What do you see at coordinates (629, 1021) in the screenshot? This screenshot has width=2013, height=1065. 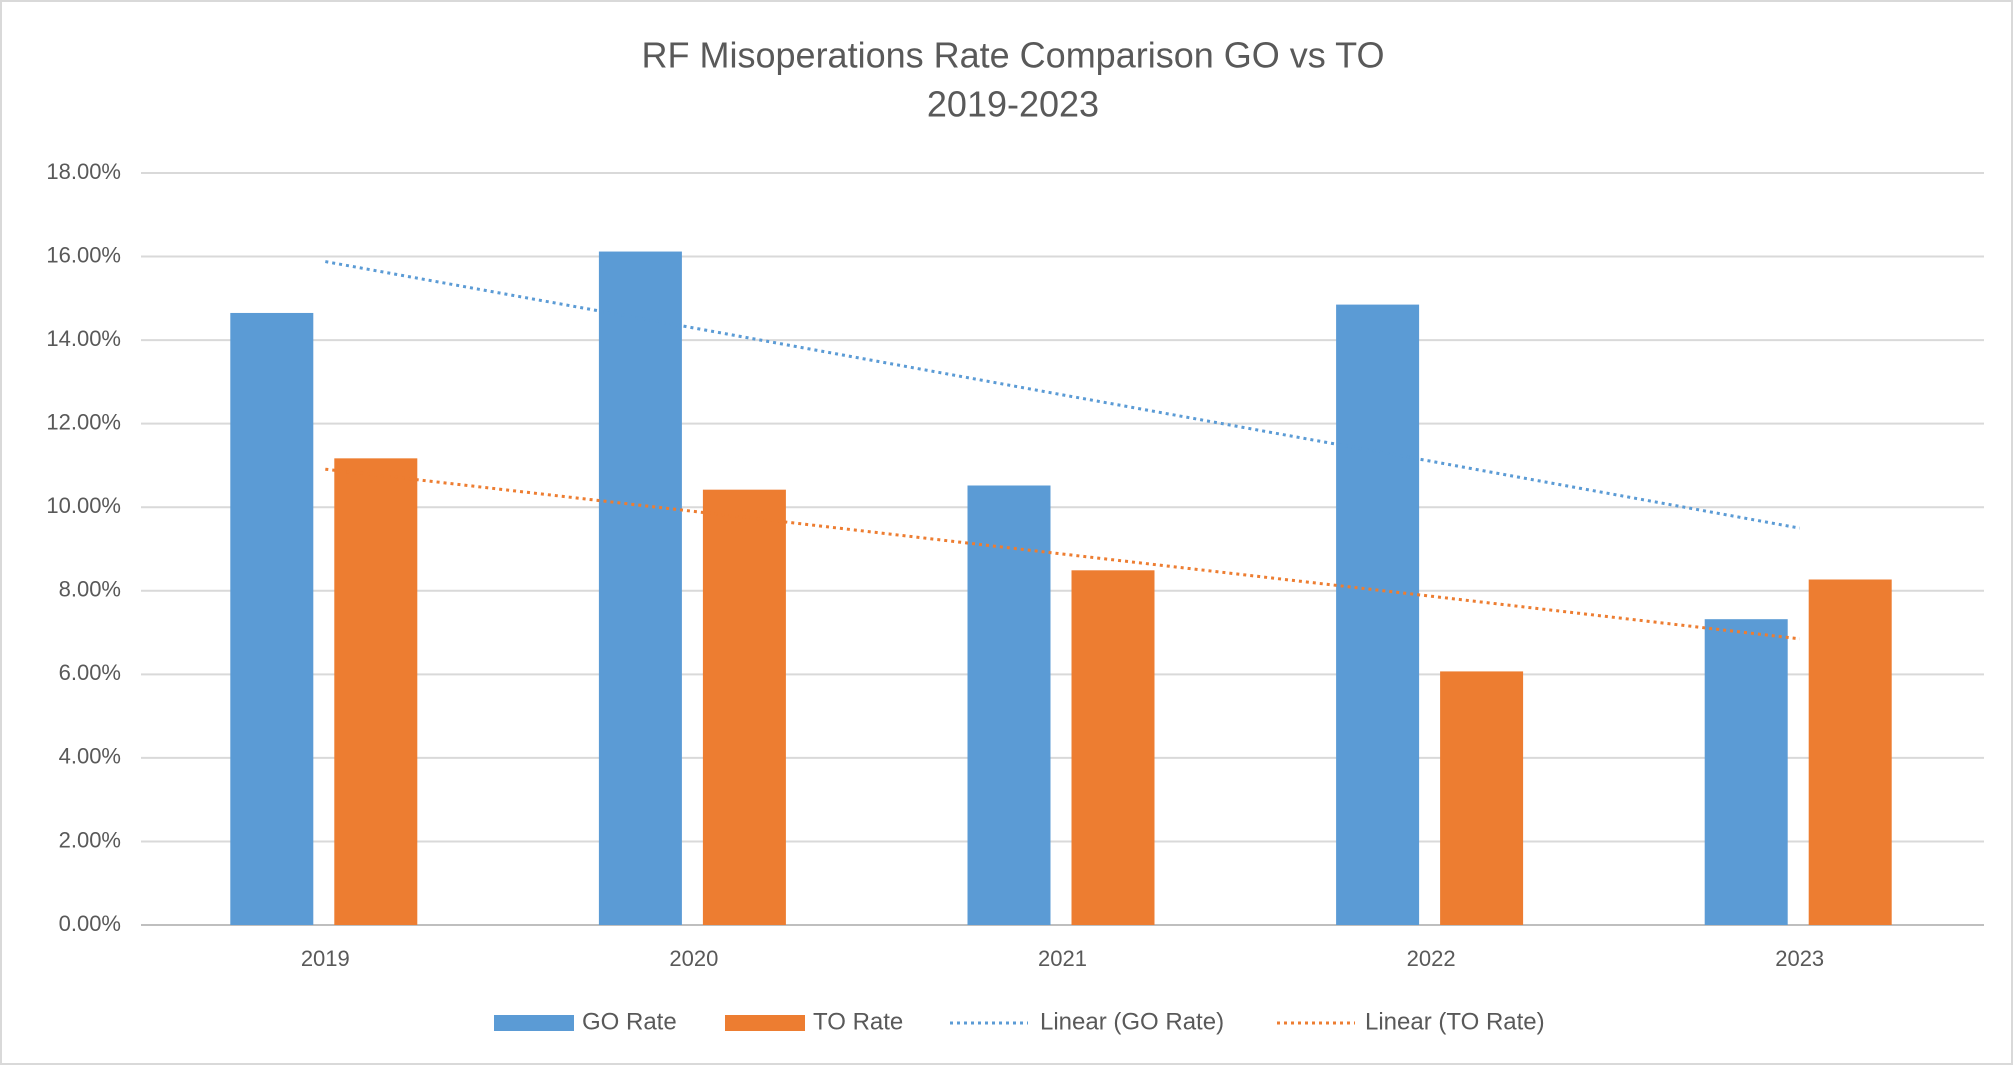 I see `legend-label: GO Rate` at bounding box center [629, 1021].